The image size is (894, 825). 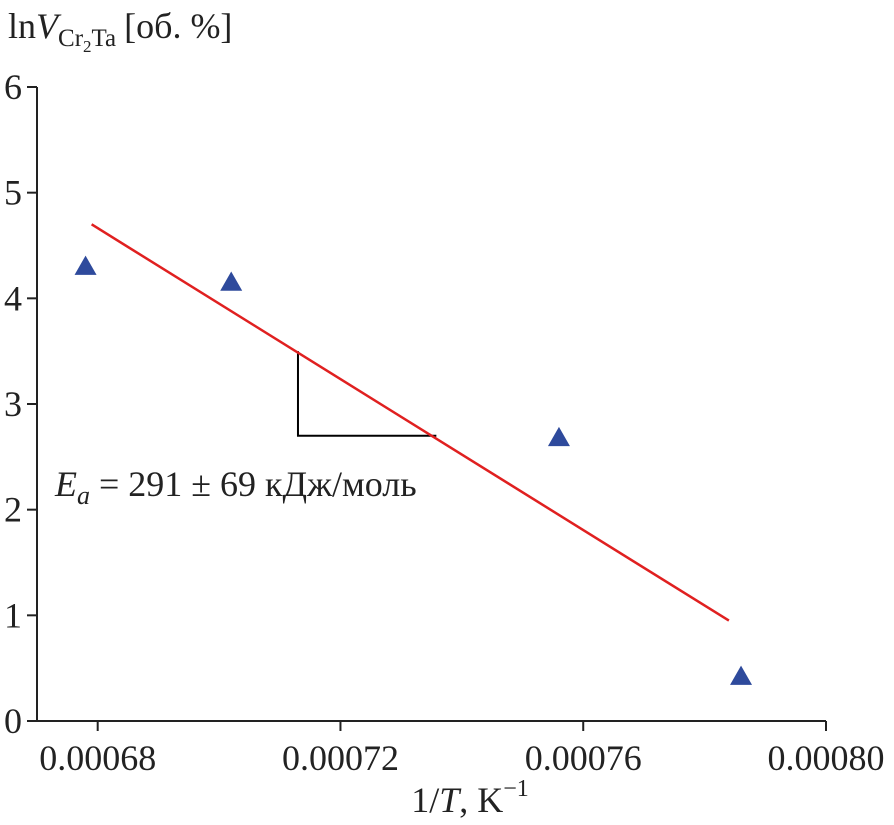 What do you see at coordinates (65, 484) in the screenshot?
I see `annotation-variable: E` at bounding box center [65, 484].